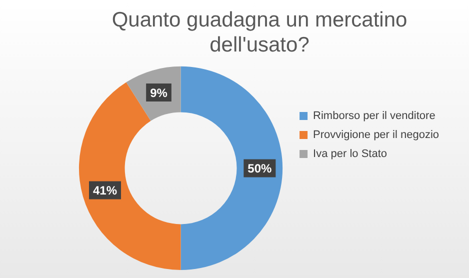 The image size is (469, 278). I want to click on chart-title: Quanto guadagna un mercatino dell'usato?, so click(260, 32).